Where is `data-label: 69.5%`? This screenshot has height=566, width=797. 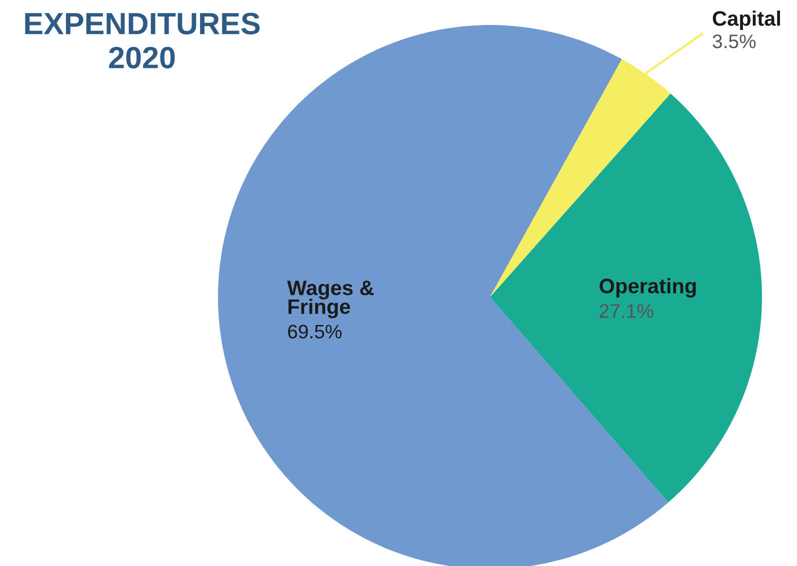
data-label: 69.5% is located at coordinates (315, 331).